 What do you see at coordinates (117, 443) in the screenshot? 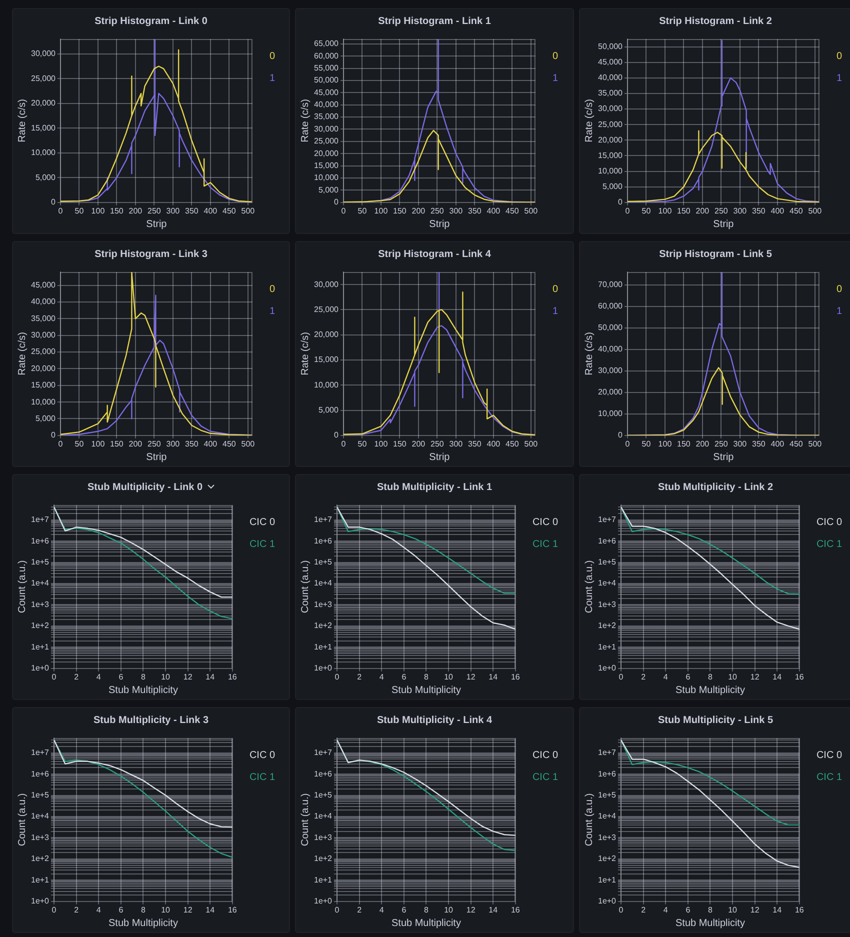
I see `x-tick-label: 150` at bounding box center [117, 443].